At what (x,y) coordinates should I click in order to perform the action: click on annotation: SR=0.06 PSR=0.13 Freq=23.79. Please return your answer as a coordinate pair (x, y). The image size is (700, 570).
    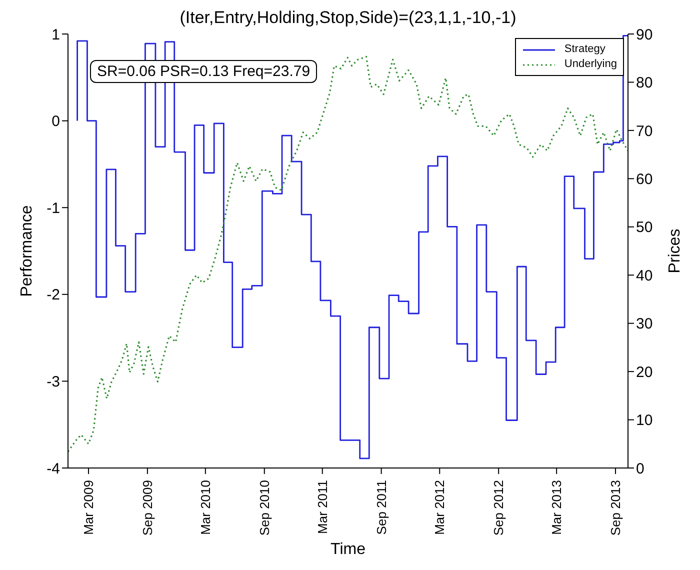
    Looking at the image, I should click on (204, 71).